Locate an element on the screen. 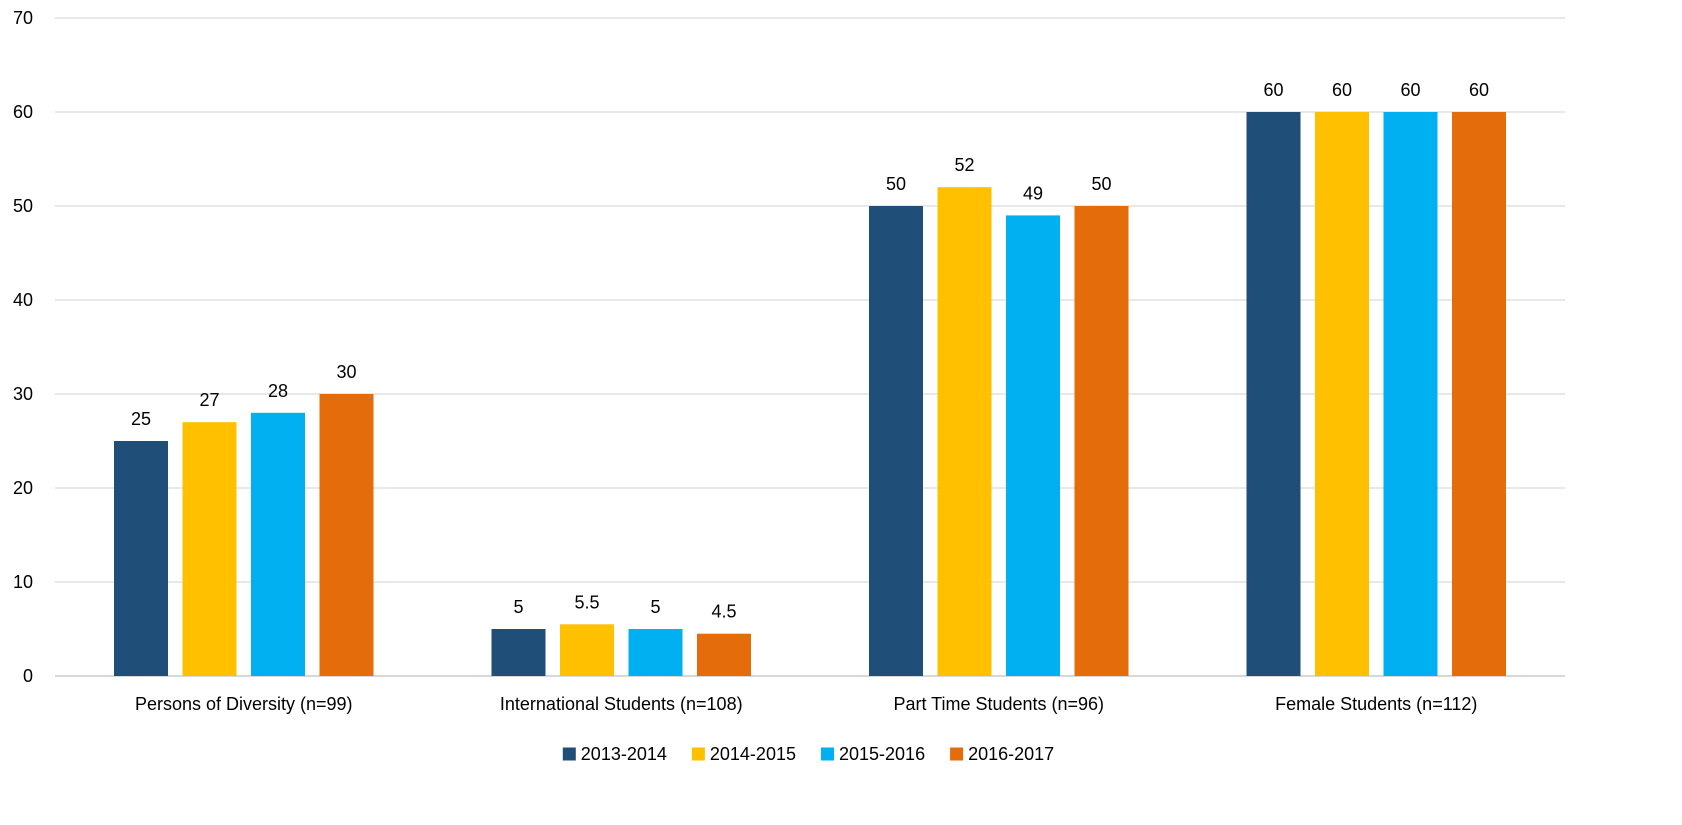 The image size is (1682, 825). legend-item-2015-2016: 2015-2016 is located at coordinates (873, 754).